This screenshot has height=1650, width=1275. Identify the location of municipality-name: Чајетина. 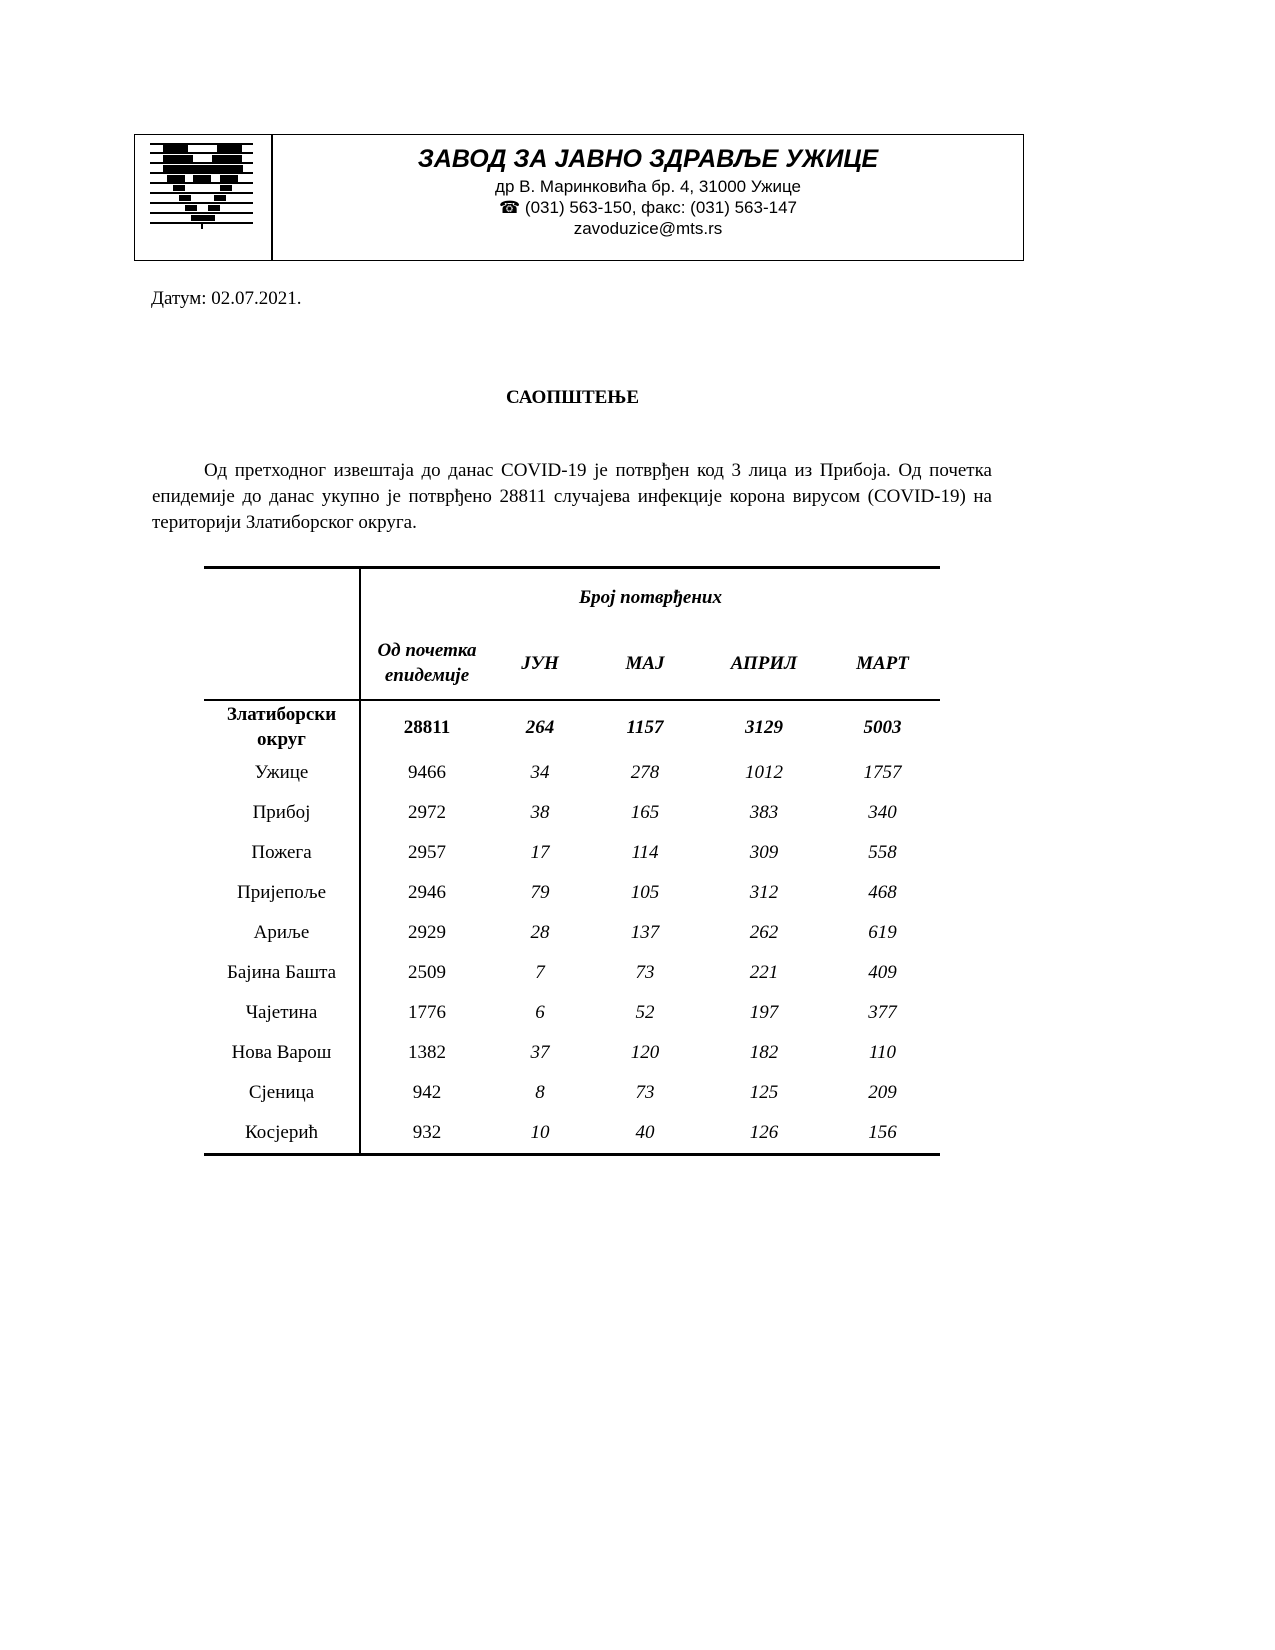
(282, 1013).